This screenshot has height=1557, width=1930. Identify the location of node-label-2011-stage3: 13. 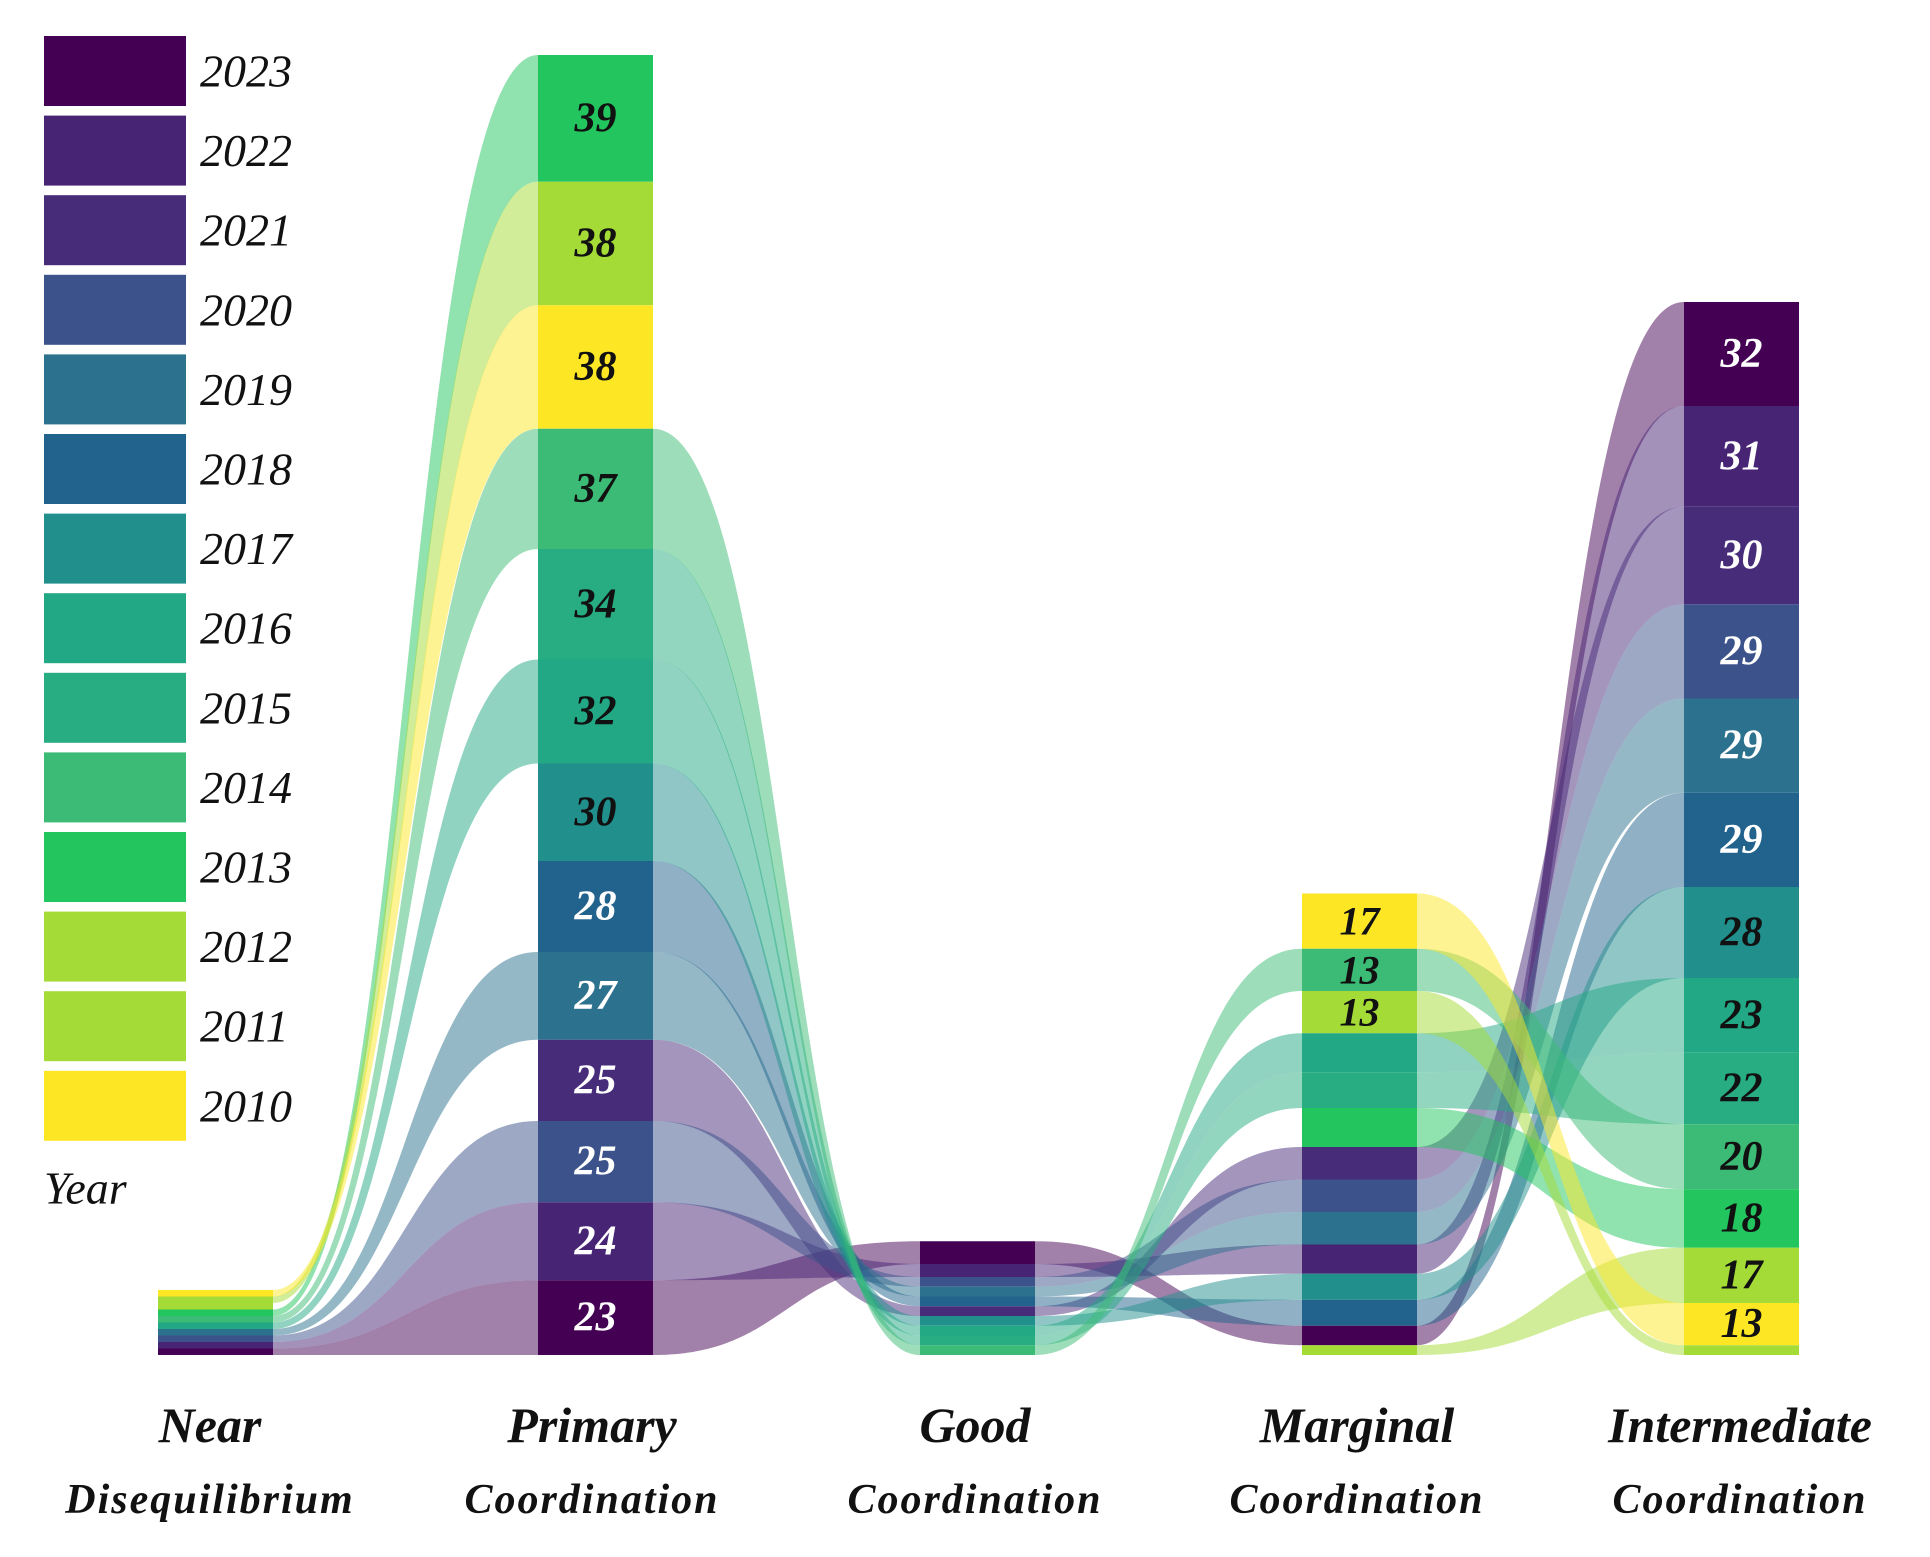
(1360, 1012).